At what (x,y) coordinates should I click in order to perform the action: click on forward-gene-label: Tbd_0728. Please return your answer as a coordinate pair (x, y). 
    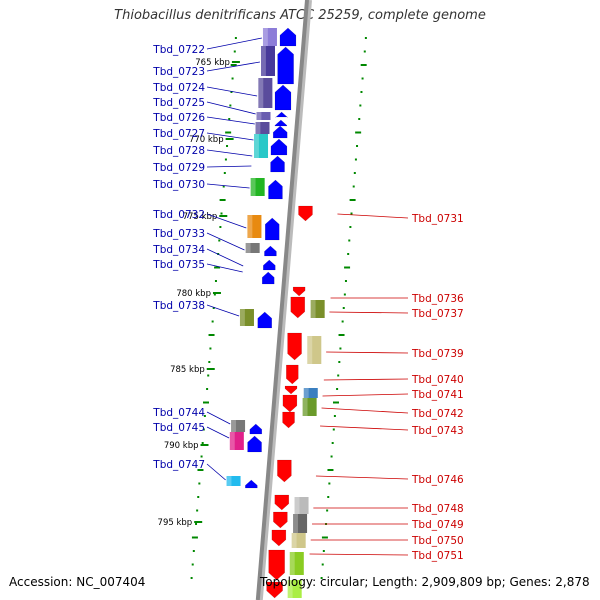
    Looking at the image, I should click on (178, 151).